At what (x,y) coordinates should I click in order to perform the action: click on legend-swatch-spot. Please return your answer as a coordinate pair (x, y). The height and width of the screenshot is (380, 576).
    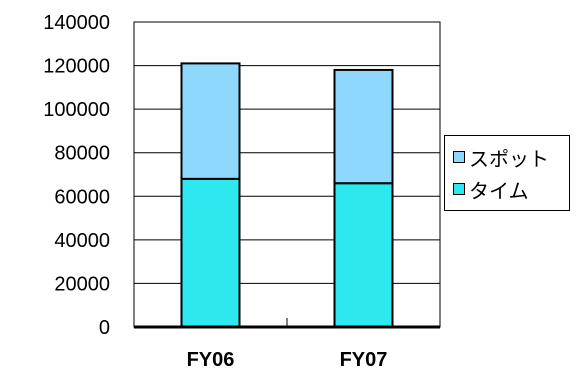
    Looking at the image, I should click on (459, 157).